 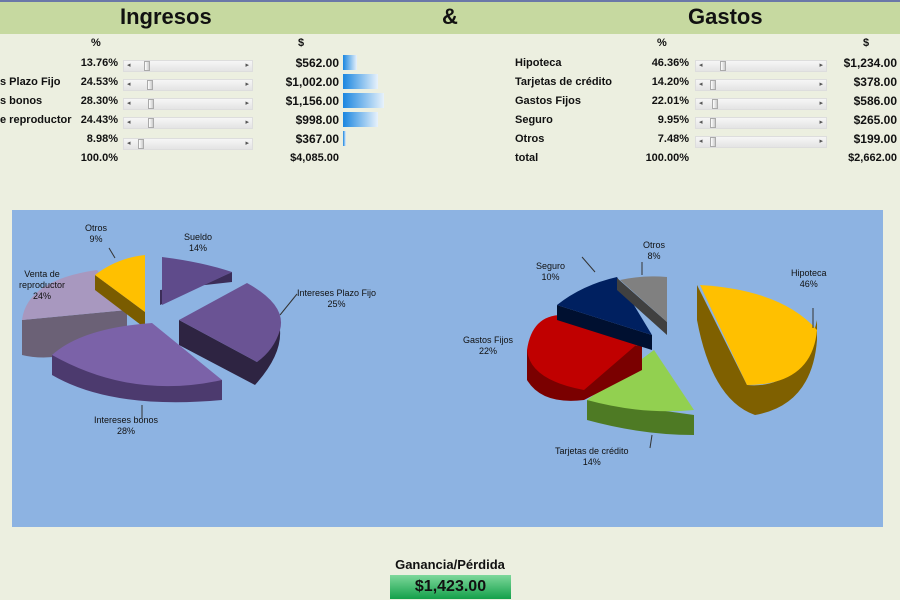 I want to click on ampersand: &, so click(x=450, y=16).